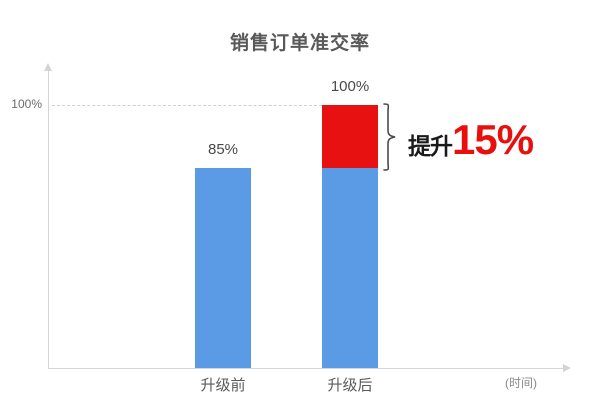 Image resolution: width=600 pixels, height=400 pixels. Describe the element at coordinates (223, 268) in the screenshot. I see `bar-before-upgrade` at that location.